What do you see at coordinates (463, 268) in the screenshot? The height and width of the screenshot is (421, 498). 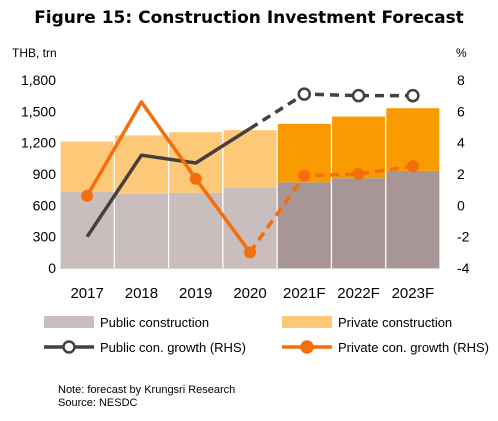 I see `right-tick-label: -4` at bounding box center [463, 268].